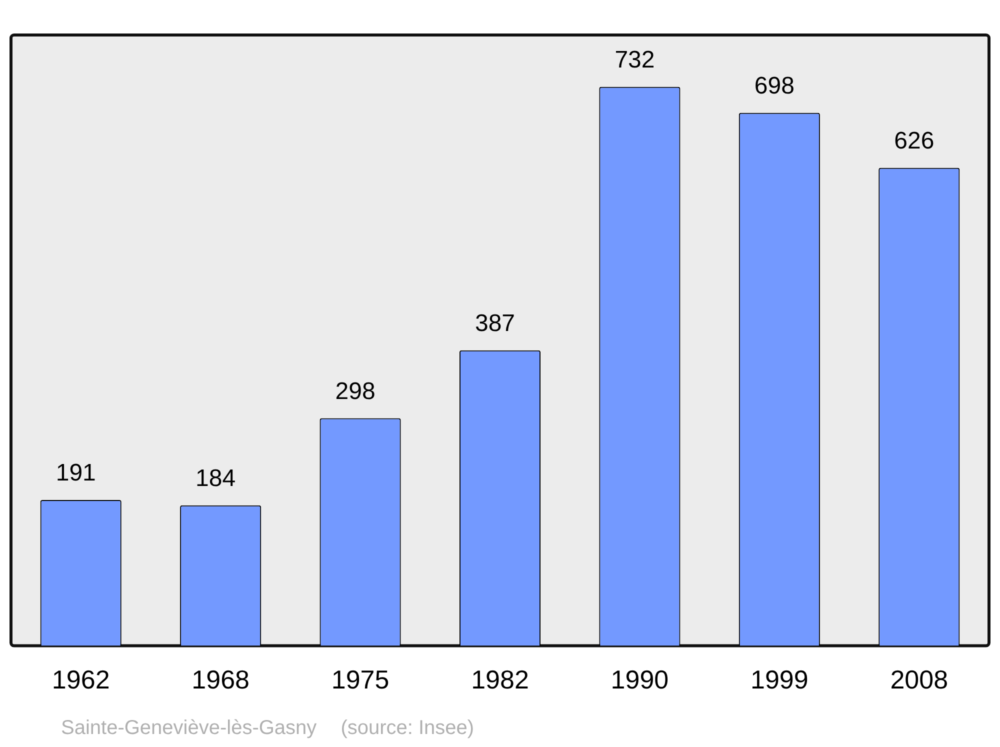 Image resolution: width=1000 pixels, height=747 pixels. What do you see at coordinates (919, 679) in the screenshot?
I see `x-tick-label: 2008` at bounding box center [919, 679].